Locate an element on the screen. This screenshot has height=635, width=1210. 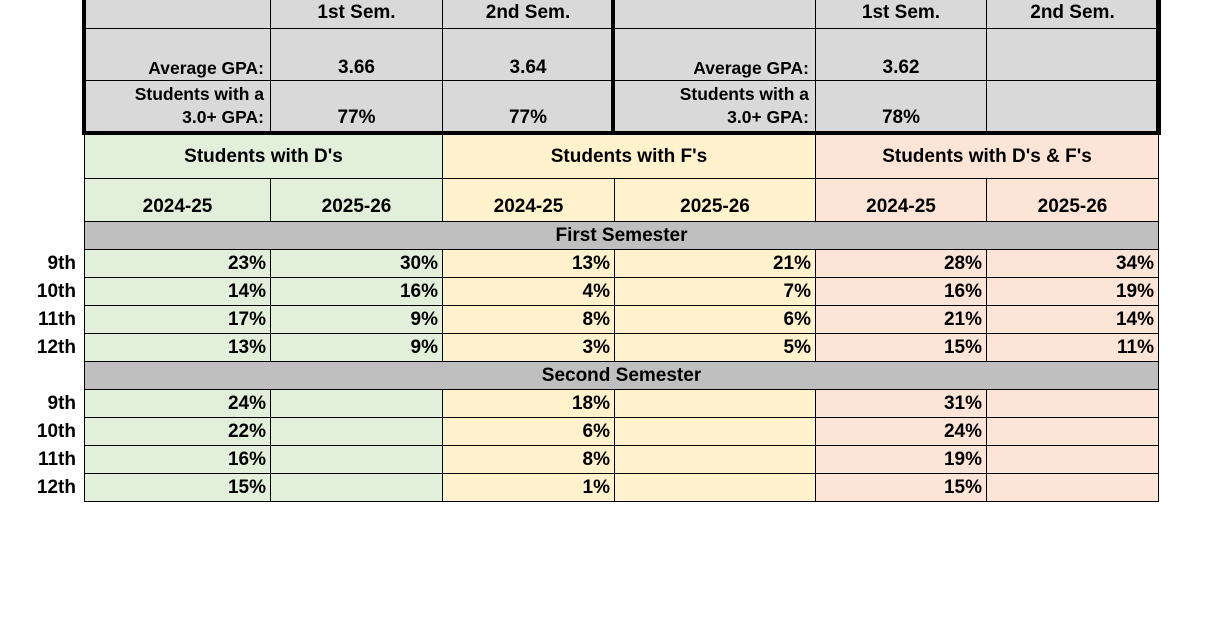
table-cell: 28% is located at coordinates (901, 263).